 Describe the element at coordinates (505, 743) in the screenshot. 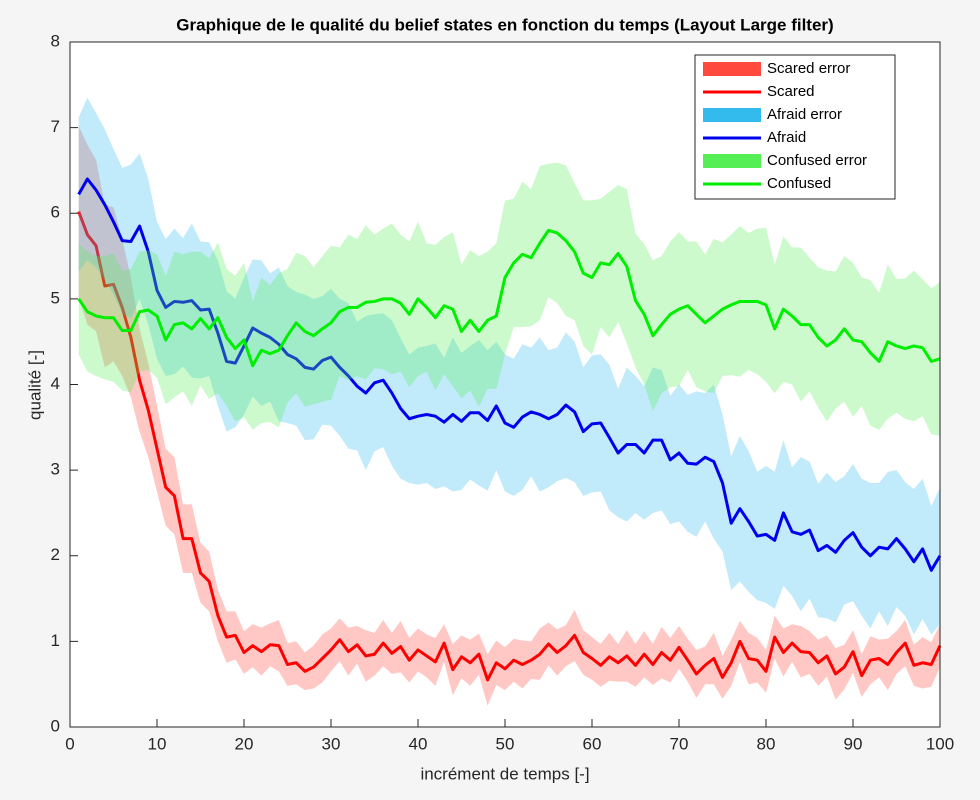

I see `x-tick-label: 50` at that location.